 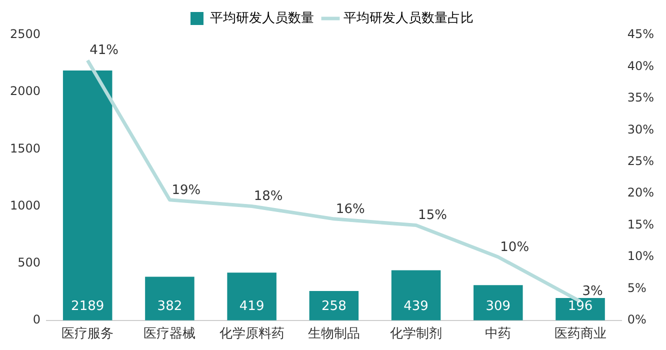 I want to click on y2-tick-label: 10%, so click(x=640, y=256).